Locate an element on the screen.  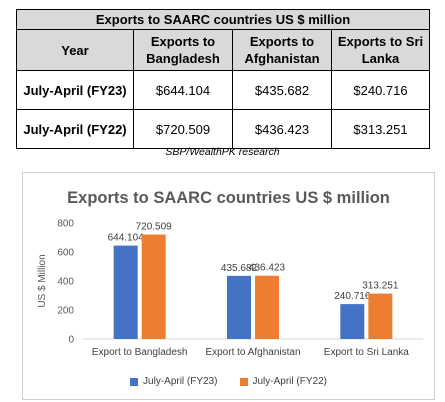
legend-item: July-April (FY23) is located at coordinates (174, 381).